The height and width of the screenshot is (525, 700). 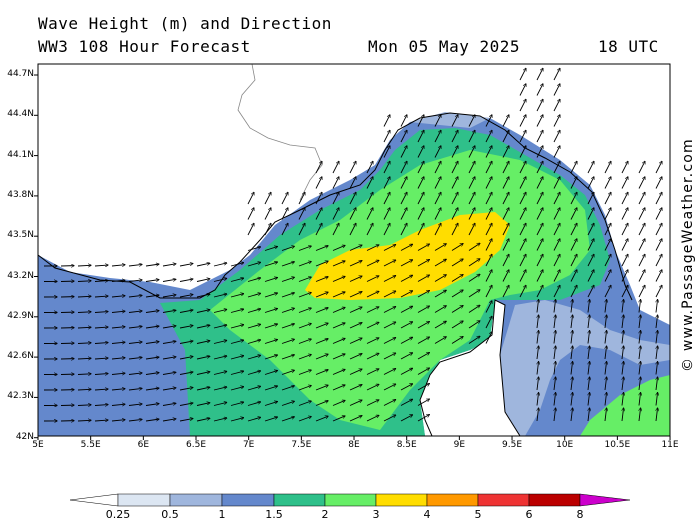 I want to click on legend-label: 4, so click(x=427, y=514).